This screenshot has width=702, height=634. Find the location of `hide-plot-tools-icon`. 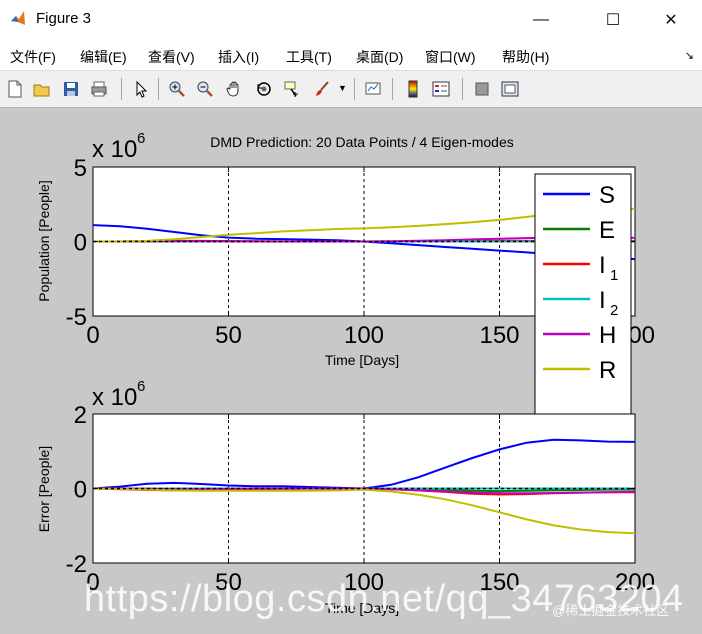

hide-plot-tools-icon is located at coordinates (482, 89).